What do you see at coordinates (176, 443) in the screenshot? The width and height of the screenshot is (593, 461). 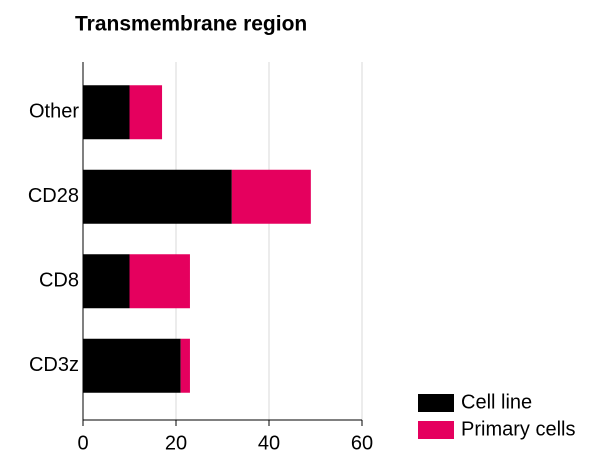 I see `x-tick-label: 20` at bounding box center [176, 443].